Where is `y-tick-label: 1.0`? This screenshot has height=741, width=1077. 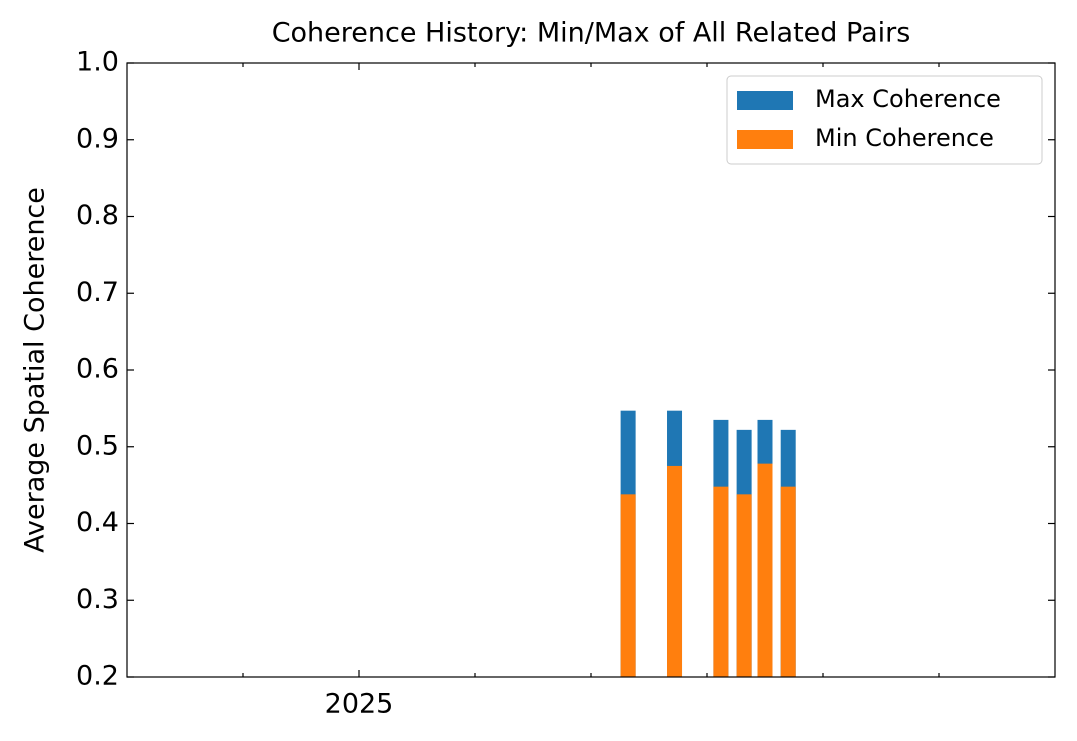
y-tick-label: 1.0 is located at coordinates (97, 62).